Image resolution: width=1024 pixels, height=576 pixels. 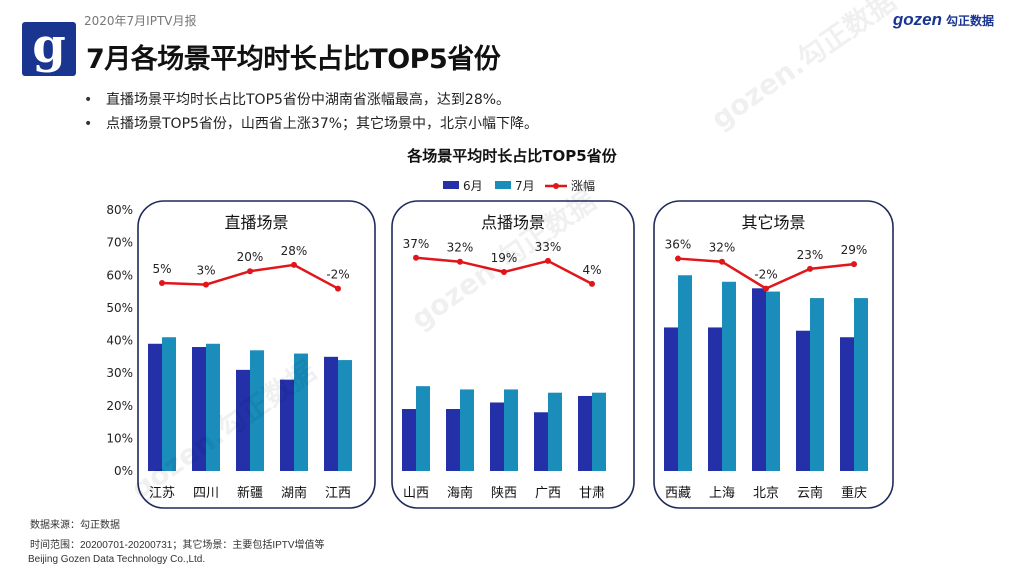 I want to click on x-tick-label: 陕西, so click(x=504, y=493).